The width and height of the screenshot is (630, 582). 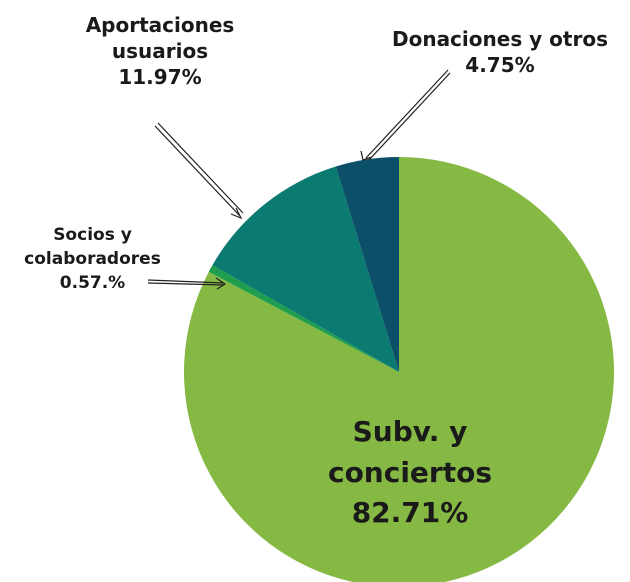 What do you see at coordinates (410, 513) in the screenshot?
I see `value-label: 82.71%` at bounding box center [410, 513].